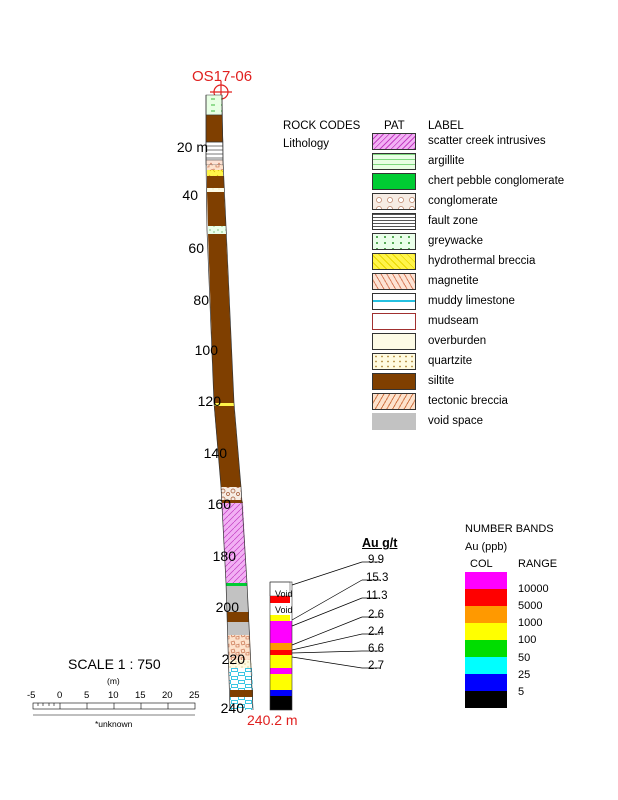 The width and height of the screenshot is (618, 800). Describe the element at coordinates (446, 161) in the screenshot. I see `legend-label: argillite` at that location.